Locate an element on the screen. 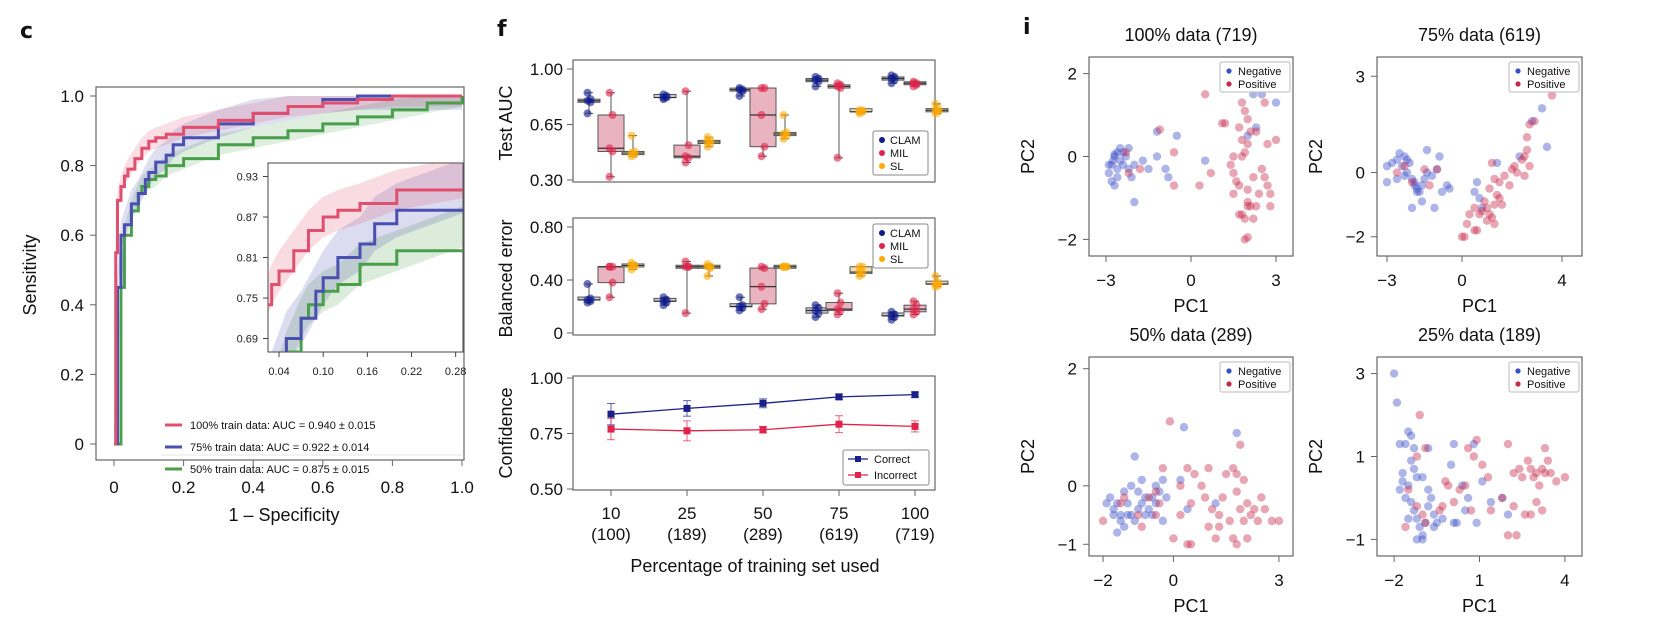  x-tick-label: 0.4 is located at coordinates (253, 487).